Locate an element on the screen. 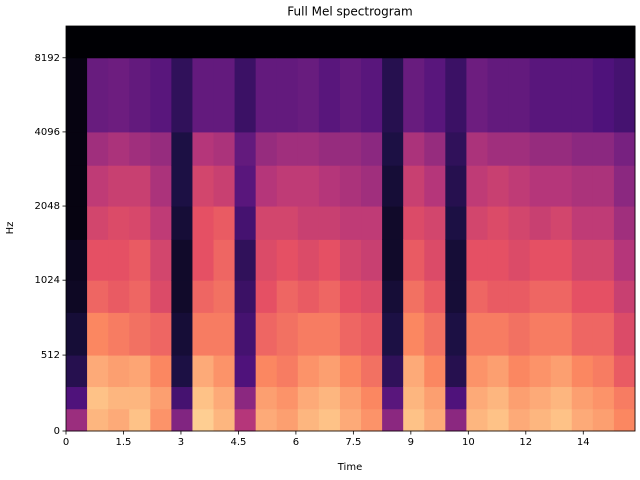 The width and height of the screenshot is (640, 480). x-tick-label: 9 is located at coordinates (411, 442).